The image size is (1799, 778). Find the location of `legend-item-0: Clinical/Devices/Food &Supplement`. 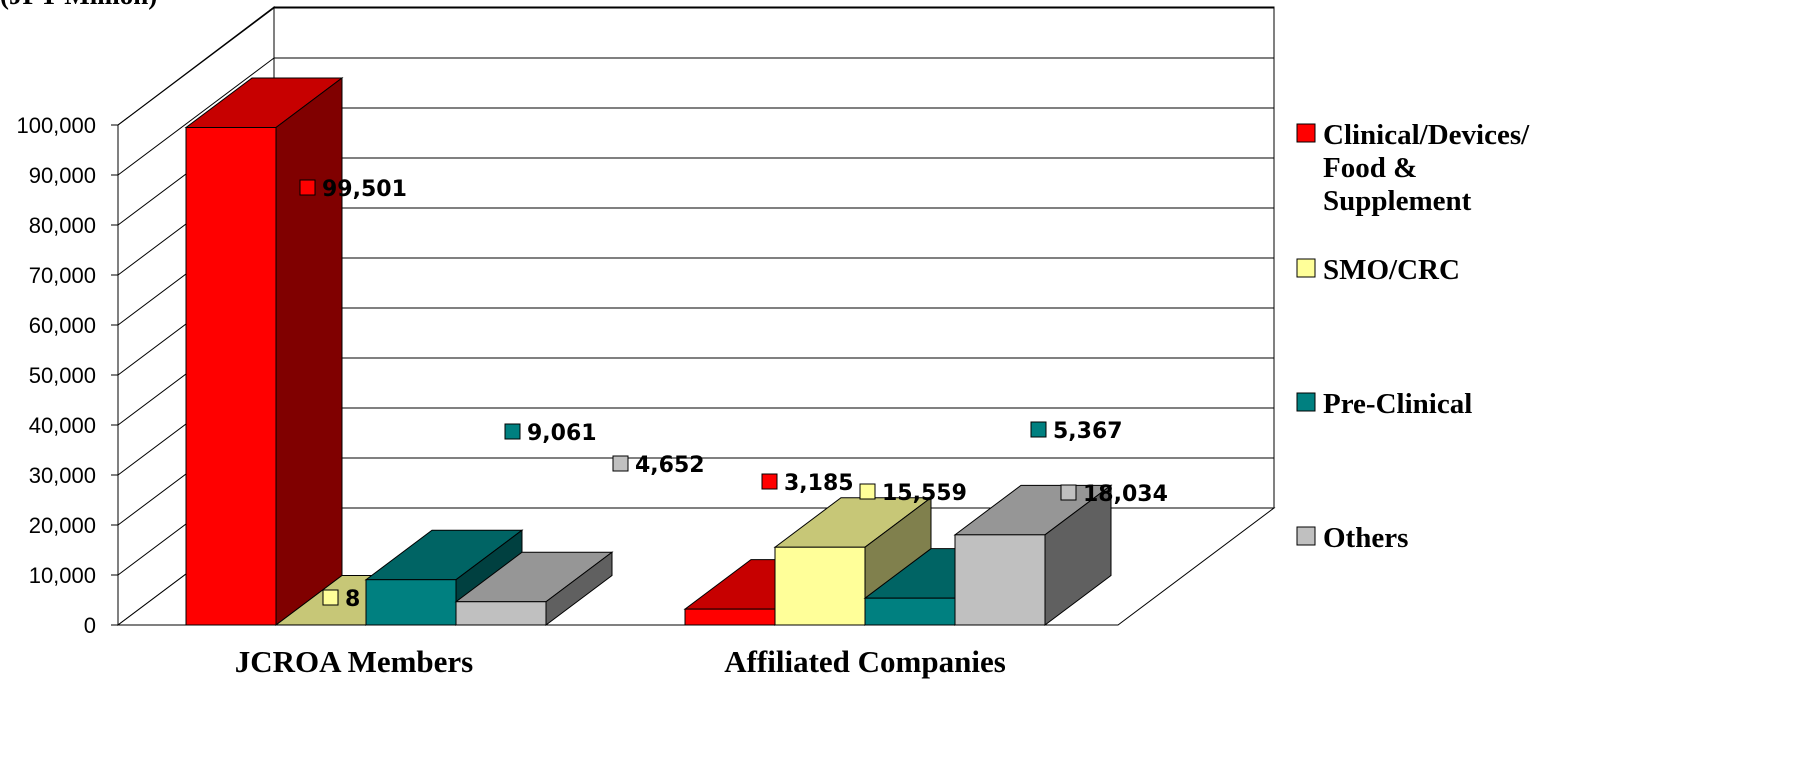

legend-item-0: Clinical/Devices/Food &Supplement is located at coordinates (1413, 168).